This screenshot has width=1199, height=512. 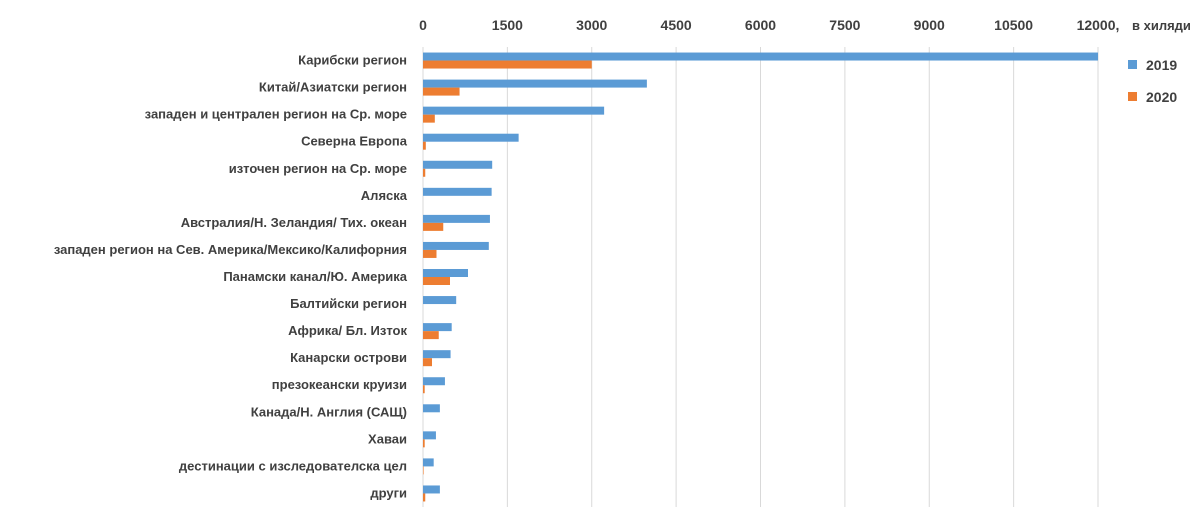 I want to click on legend: 2019 2020, so click(x=1152, y=81).